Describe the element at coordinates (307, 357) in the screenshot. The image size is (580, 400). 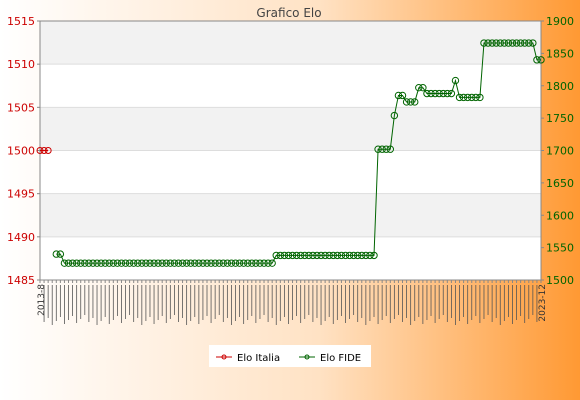
I see `legend-fide-marker` at that location.